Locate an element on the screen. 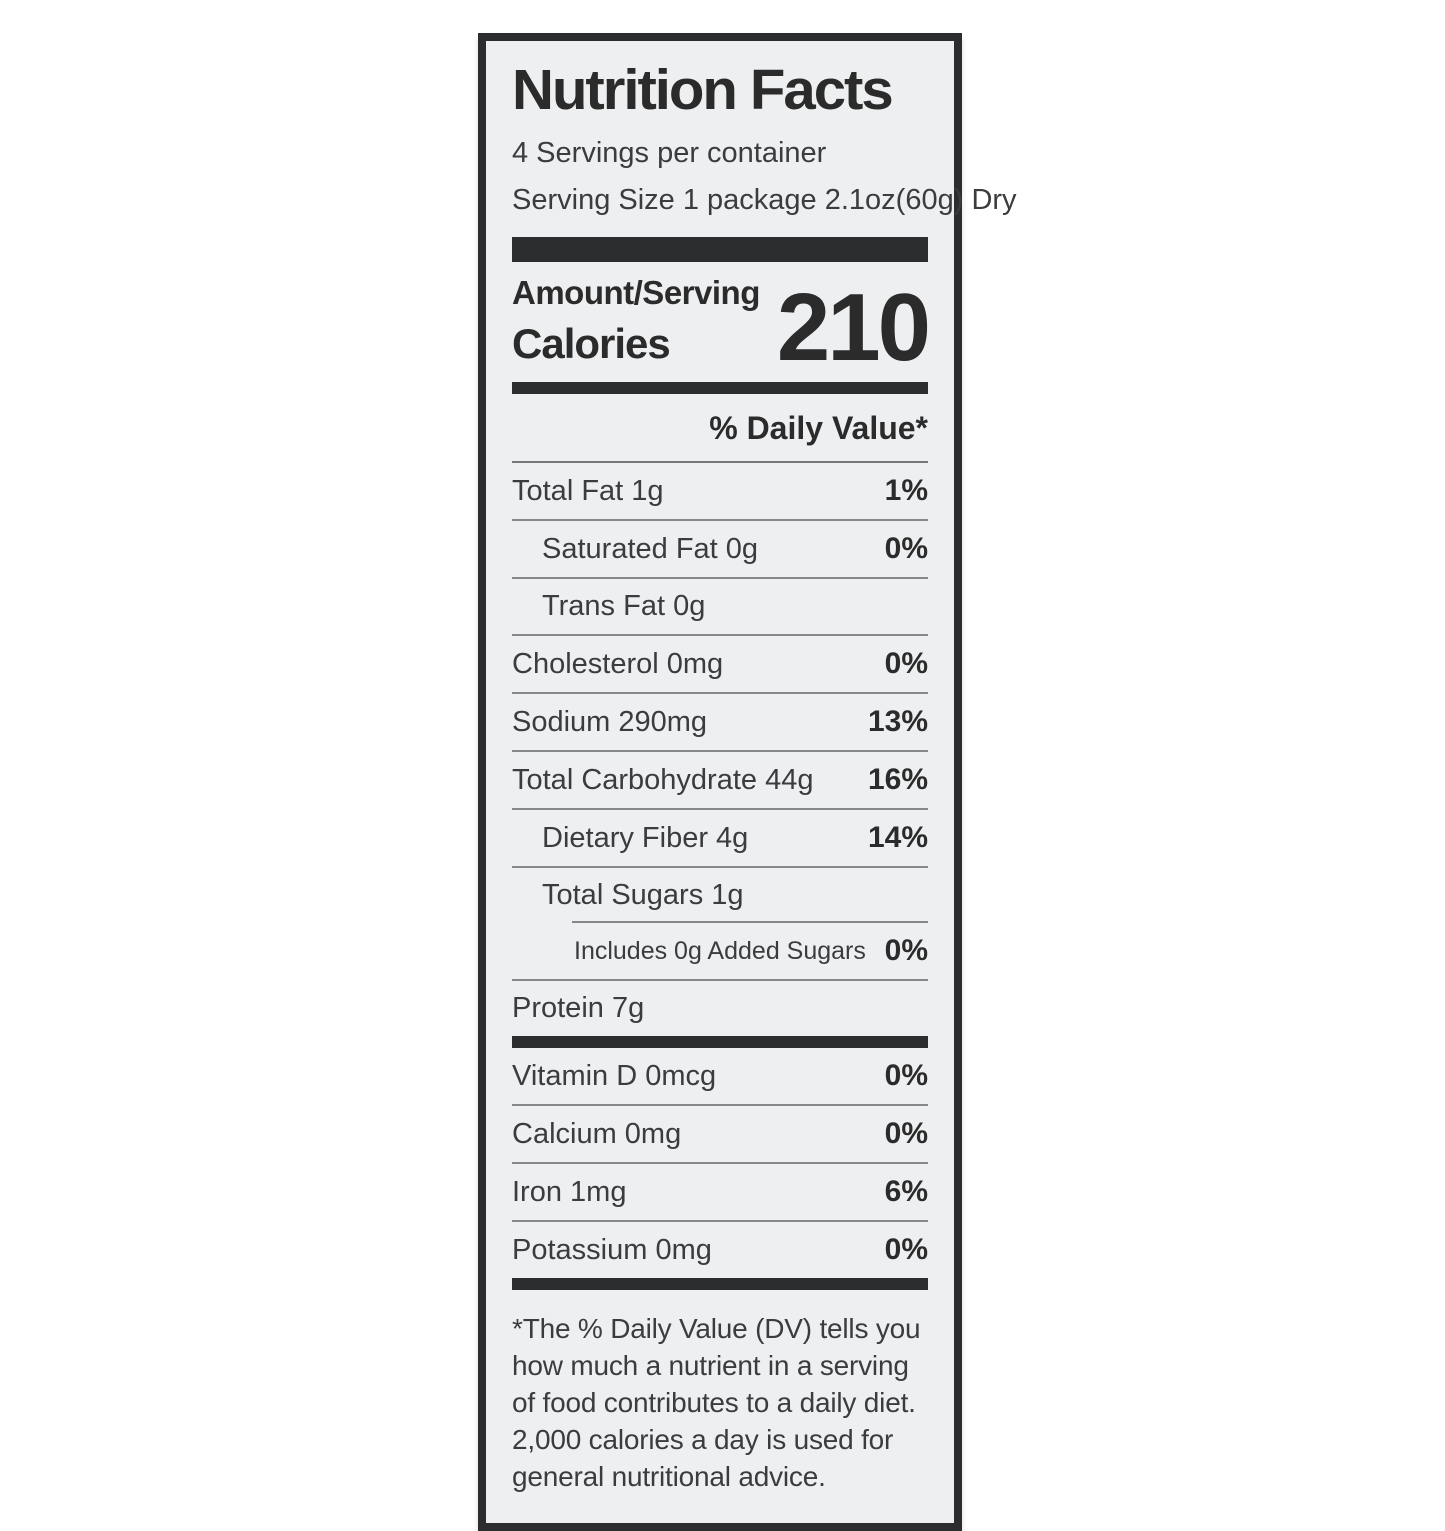 The width and height of the screenshot is (1445, 1531). amount-per-serving-label: Amount/Serving is located at coordinates (636, 292).